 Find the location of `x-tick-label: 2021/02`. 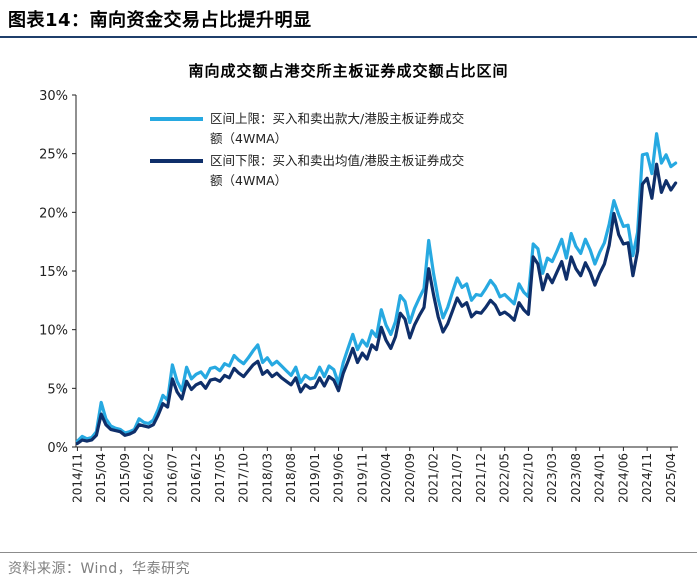

x-tick-label: 2021/02 is located at coordinates (433, 478).